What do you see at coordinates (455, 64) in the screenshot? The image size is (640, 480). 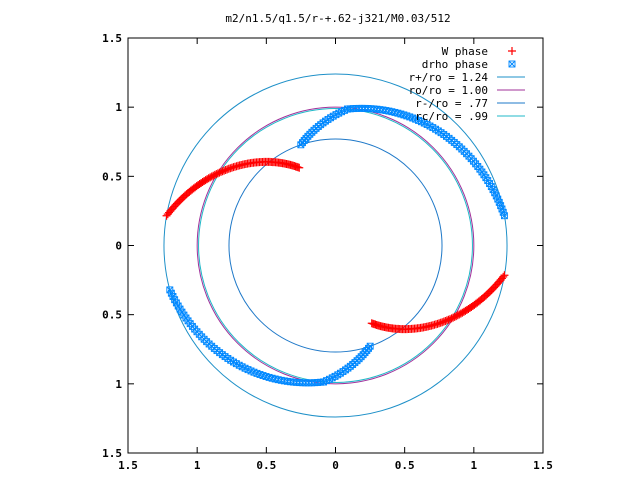 I see `legend-label: drho phase` at bounding box center [455, 64].